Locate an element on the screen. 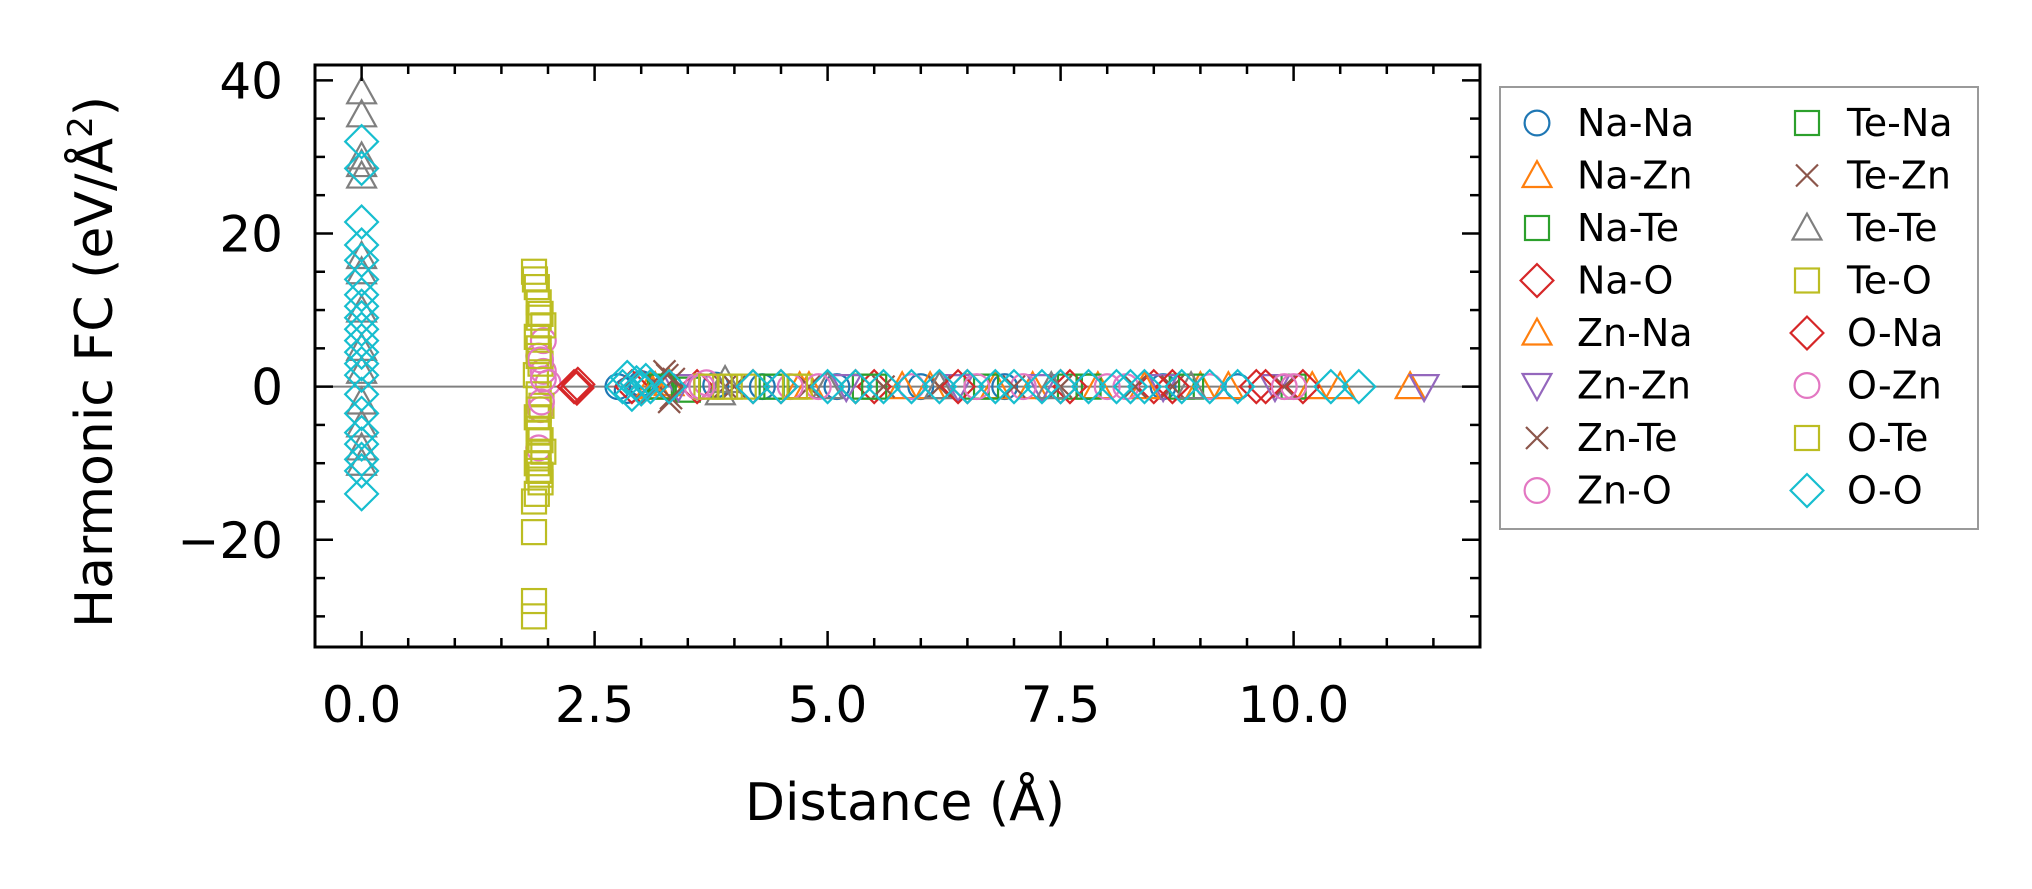 Image resolution: width=2032 pixels, height=889 pixels. legend-item-zn-na: Zn-Na is located at coordinates (1606, 333).